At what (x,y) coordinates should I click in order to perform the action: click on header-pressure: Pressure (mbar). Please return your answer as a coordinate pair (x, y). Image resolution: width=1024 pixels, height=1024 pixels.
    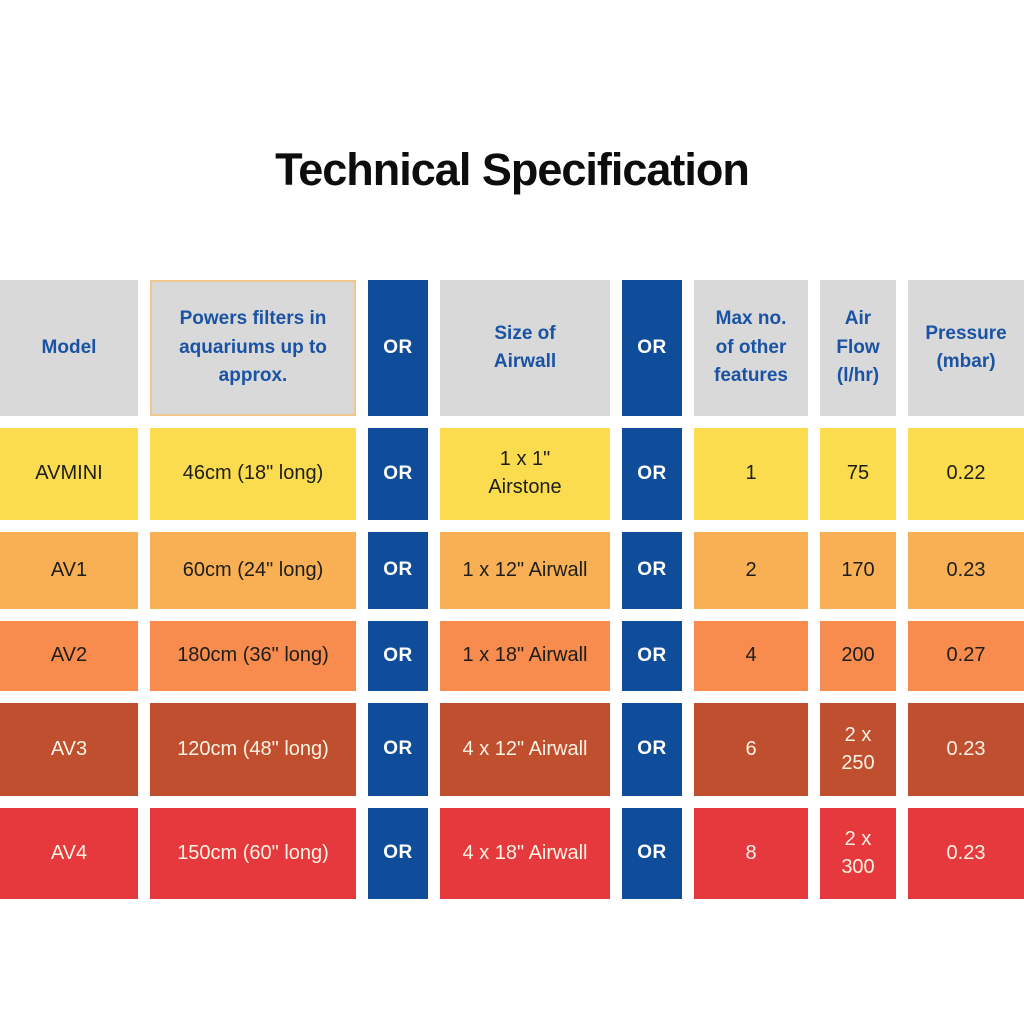
    Looking at the image, I should click on (966, 348).